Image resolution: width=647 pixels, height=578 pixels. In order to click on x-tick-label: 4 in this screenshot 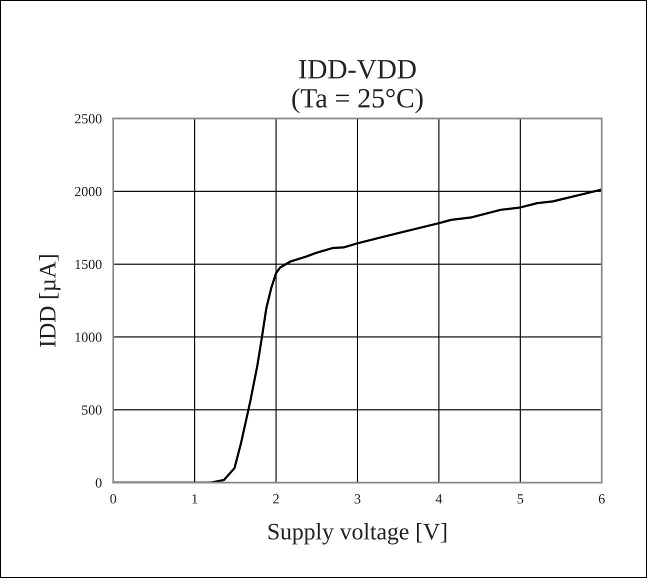, I will do `click(439, 499)`.